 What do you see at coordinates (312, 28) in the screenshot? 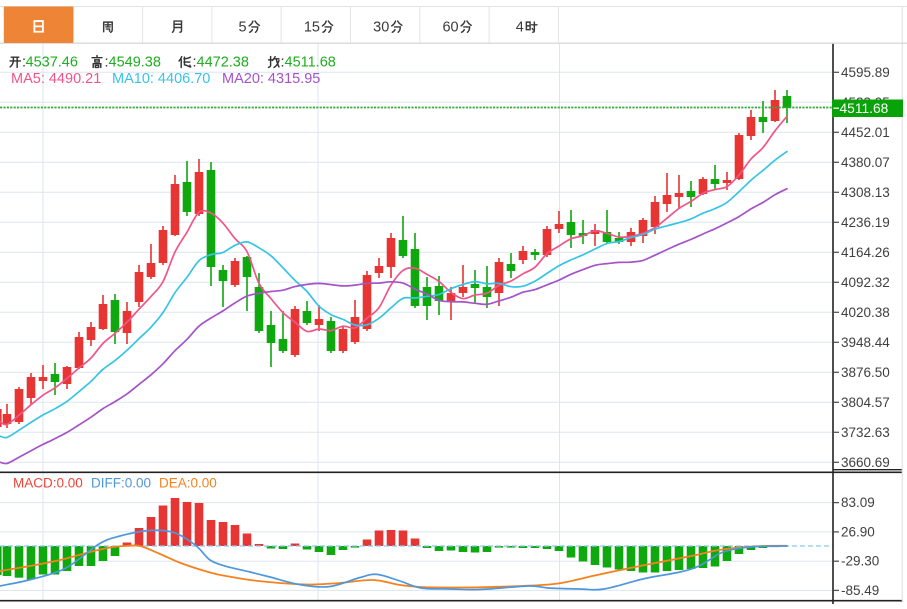
I see `svg-text: 15` at bounding box center [312, 28].